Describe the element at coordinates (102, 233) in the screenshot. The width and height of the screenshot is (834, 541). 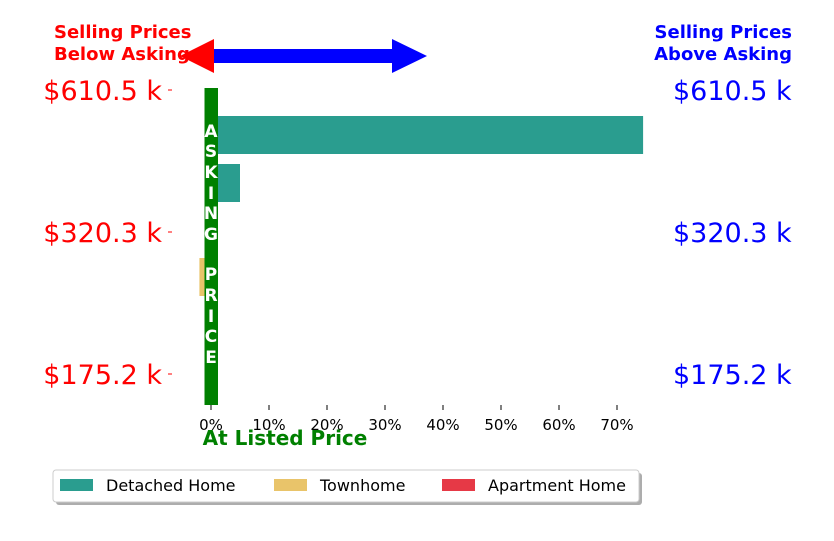
I see `left-price-label: $320.3 k` at that location.